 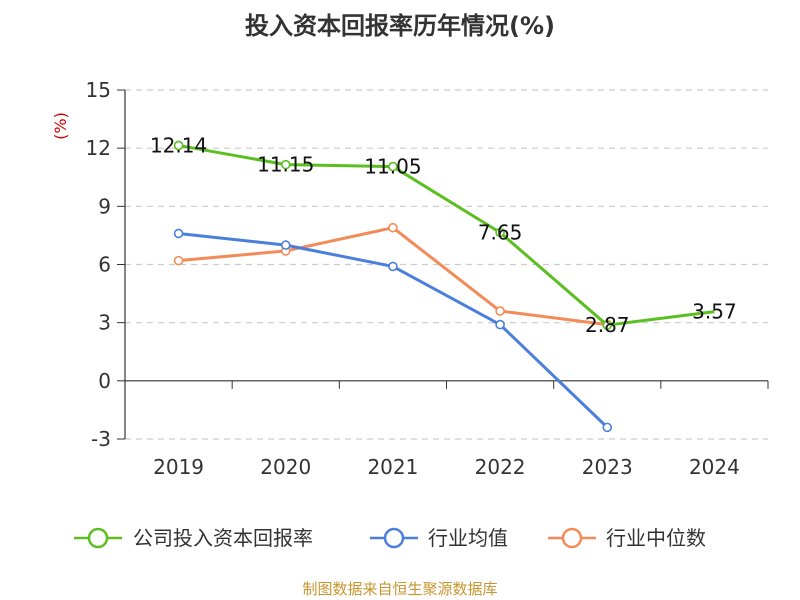 I want to click on chart-title: 投入资本回报率历年情况(%), so click(x=400, y=26).